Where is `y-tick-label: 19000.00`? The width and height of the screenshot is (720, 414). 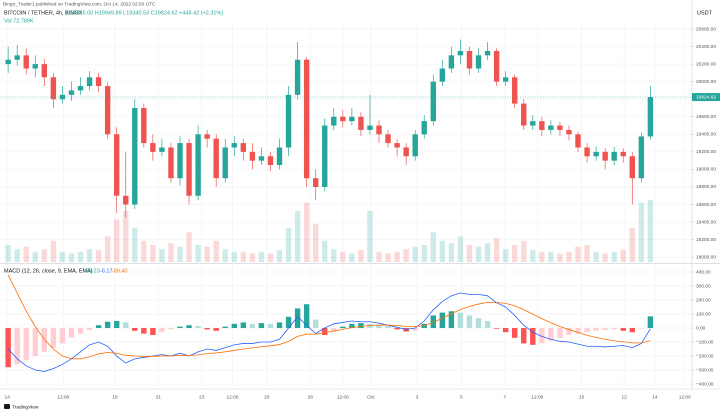 y-tick-label: 19000.00 is located at coordinates (706, 170).